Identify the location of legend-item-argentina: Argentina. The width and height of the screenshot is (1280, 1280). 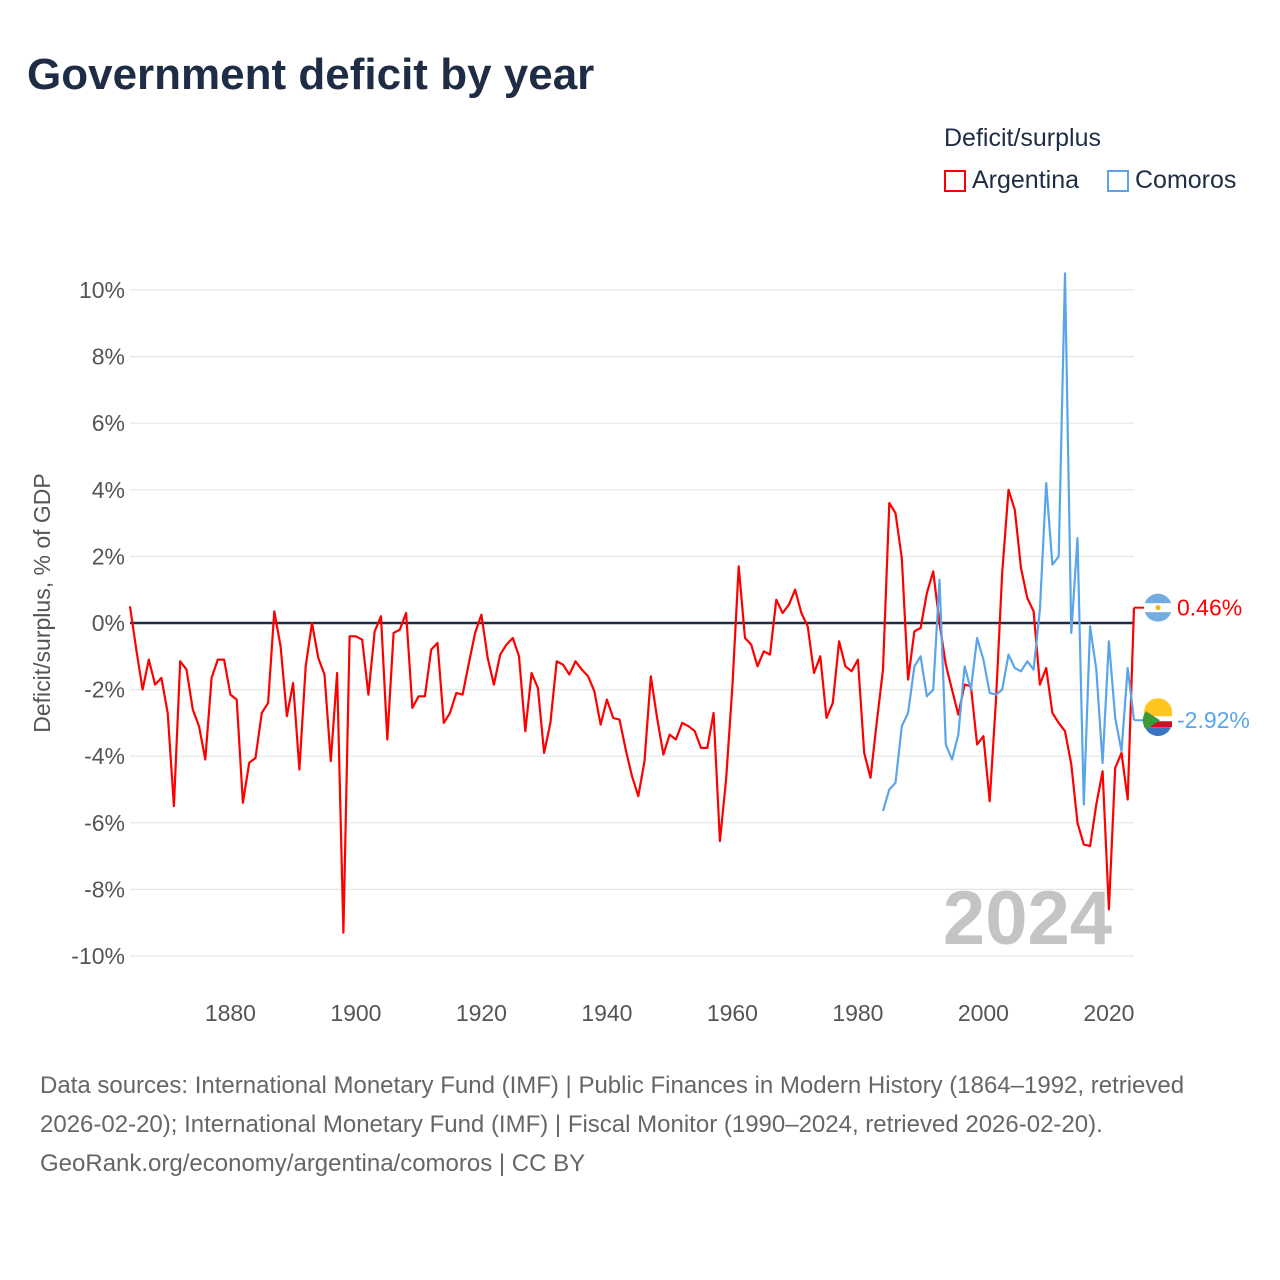
(1011, 180).